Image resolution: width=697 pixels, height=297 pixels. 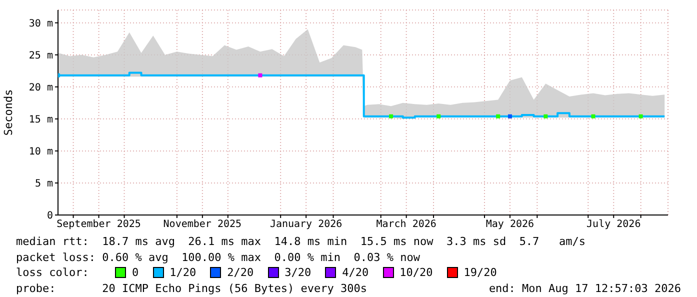 What do you see at coordinates (8, 112) in the screenshot?
I see `y-axis-title: Seconds` at bounding box center [8, 112].